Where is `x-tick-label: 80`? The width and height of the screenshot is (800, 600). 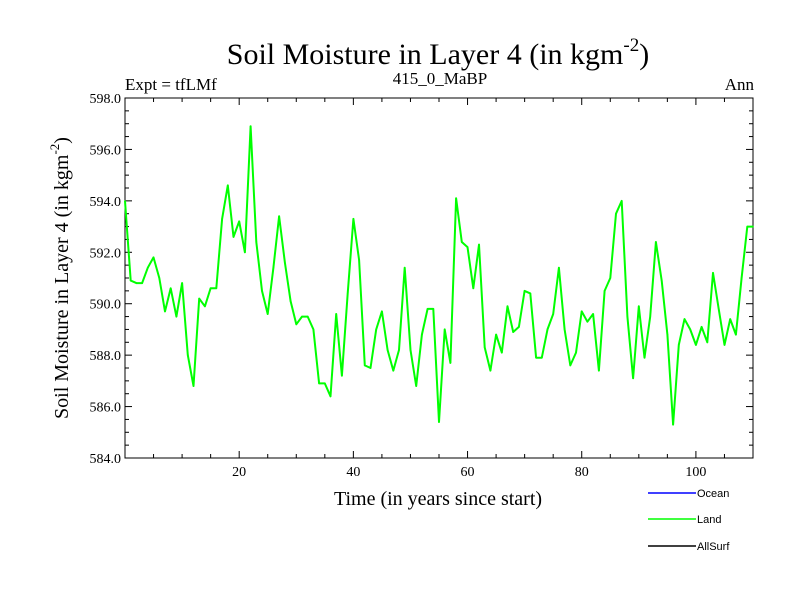 x-tick-label: 80 is located at coordinates (582, 472).